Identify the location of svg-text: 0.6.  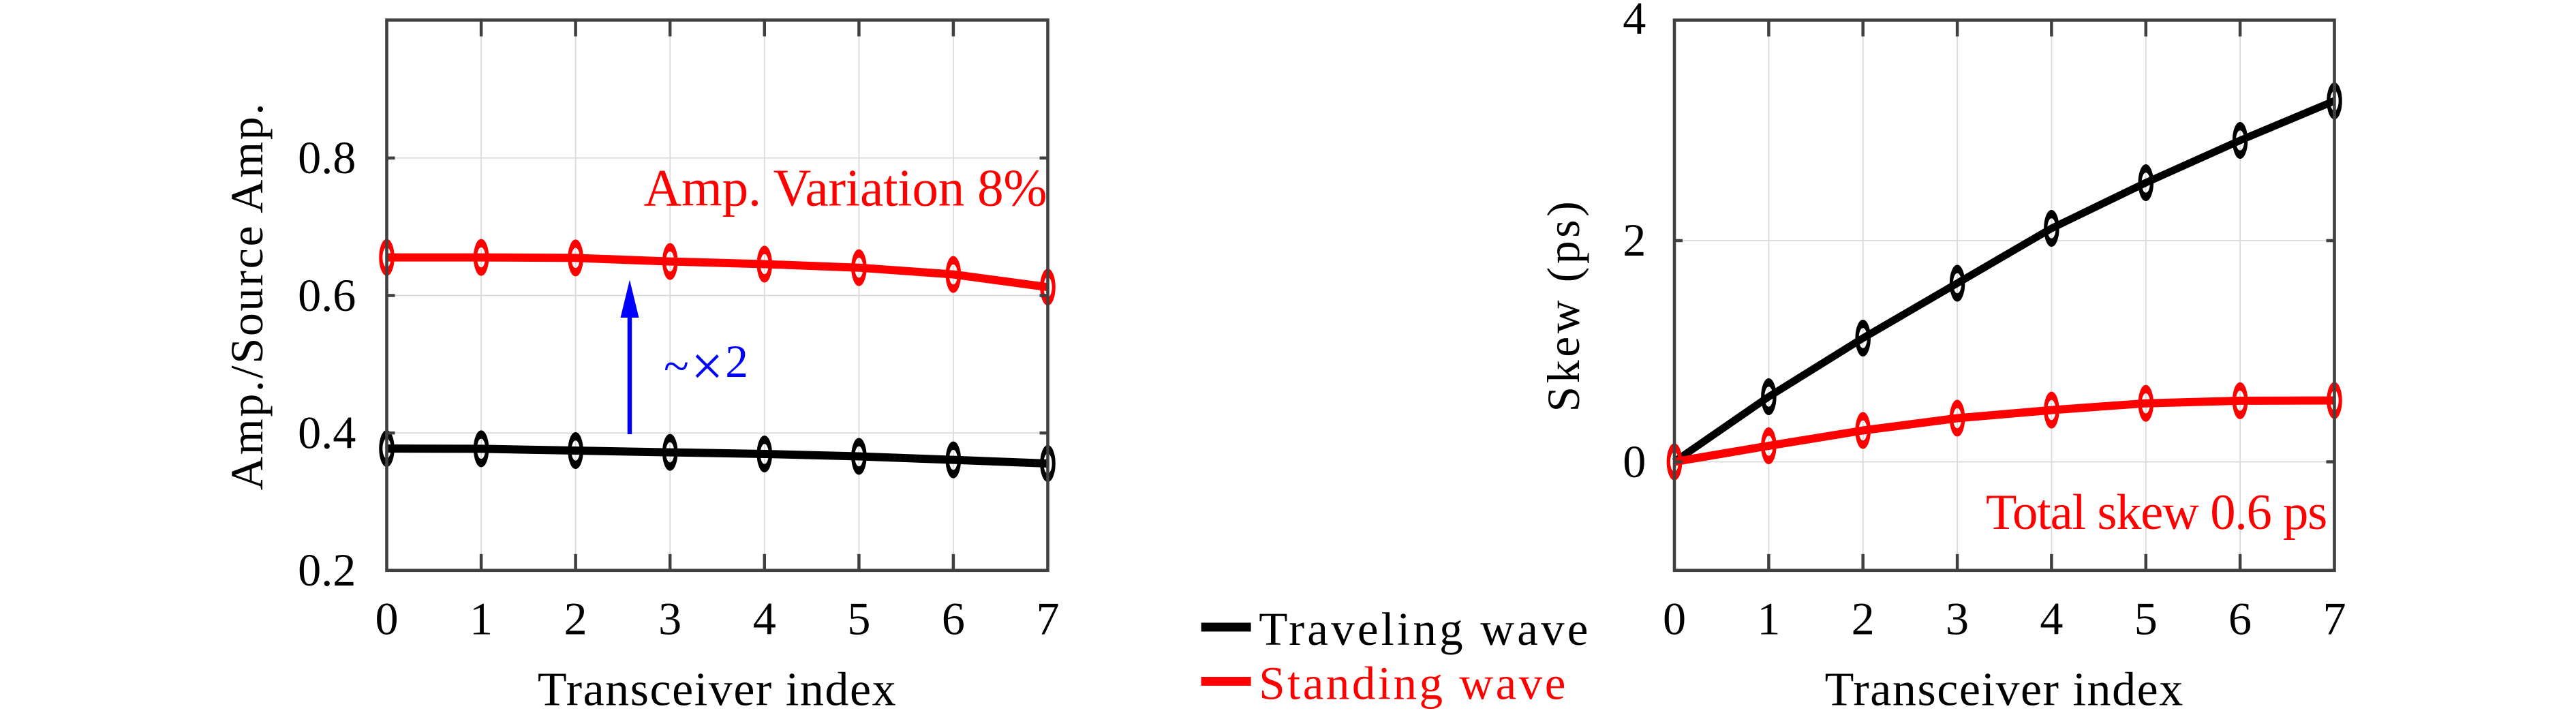
(327, 295).